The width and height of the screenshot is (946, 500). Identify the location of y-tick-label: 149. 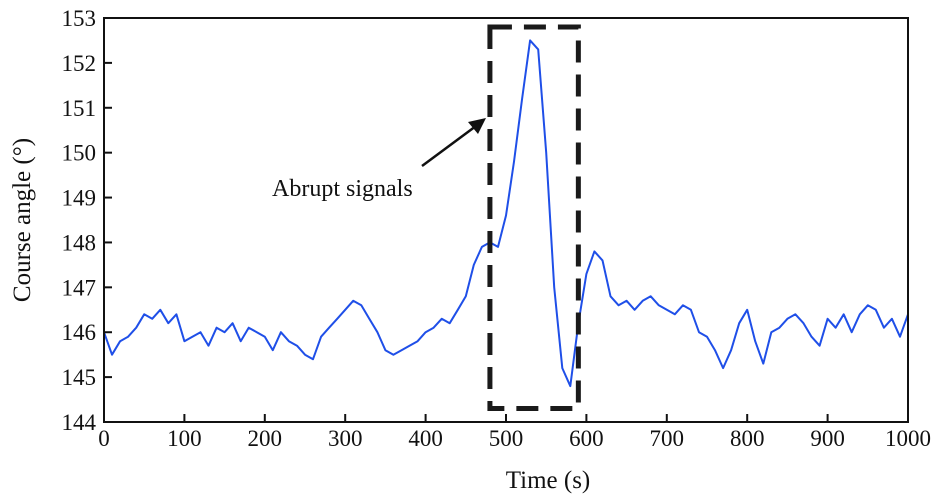
(79, 198).